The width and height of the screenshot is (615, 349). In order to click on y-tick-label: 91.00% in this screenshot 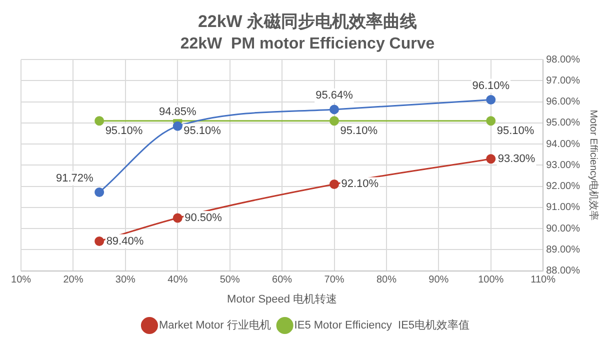, I will do `click(563, 208)`.